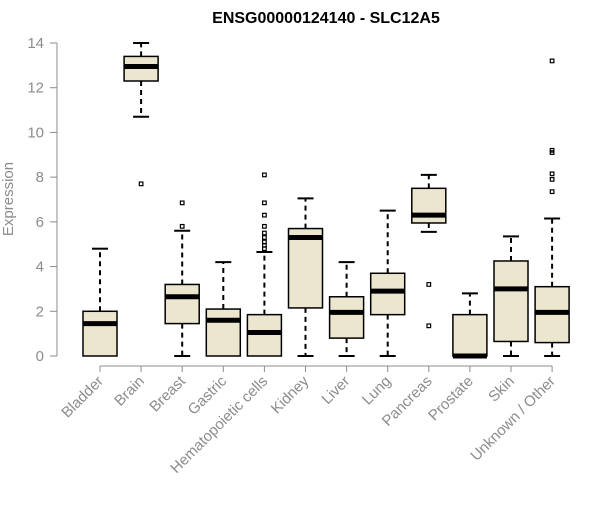  What do you see at coordinates (35, 132) in the screenshot?
I see `y-tick-label: 10` at bounding box center [35, 132].